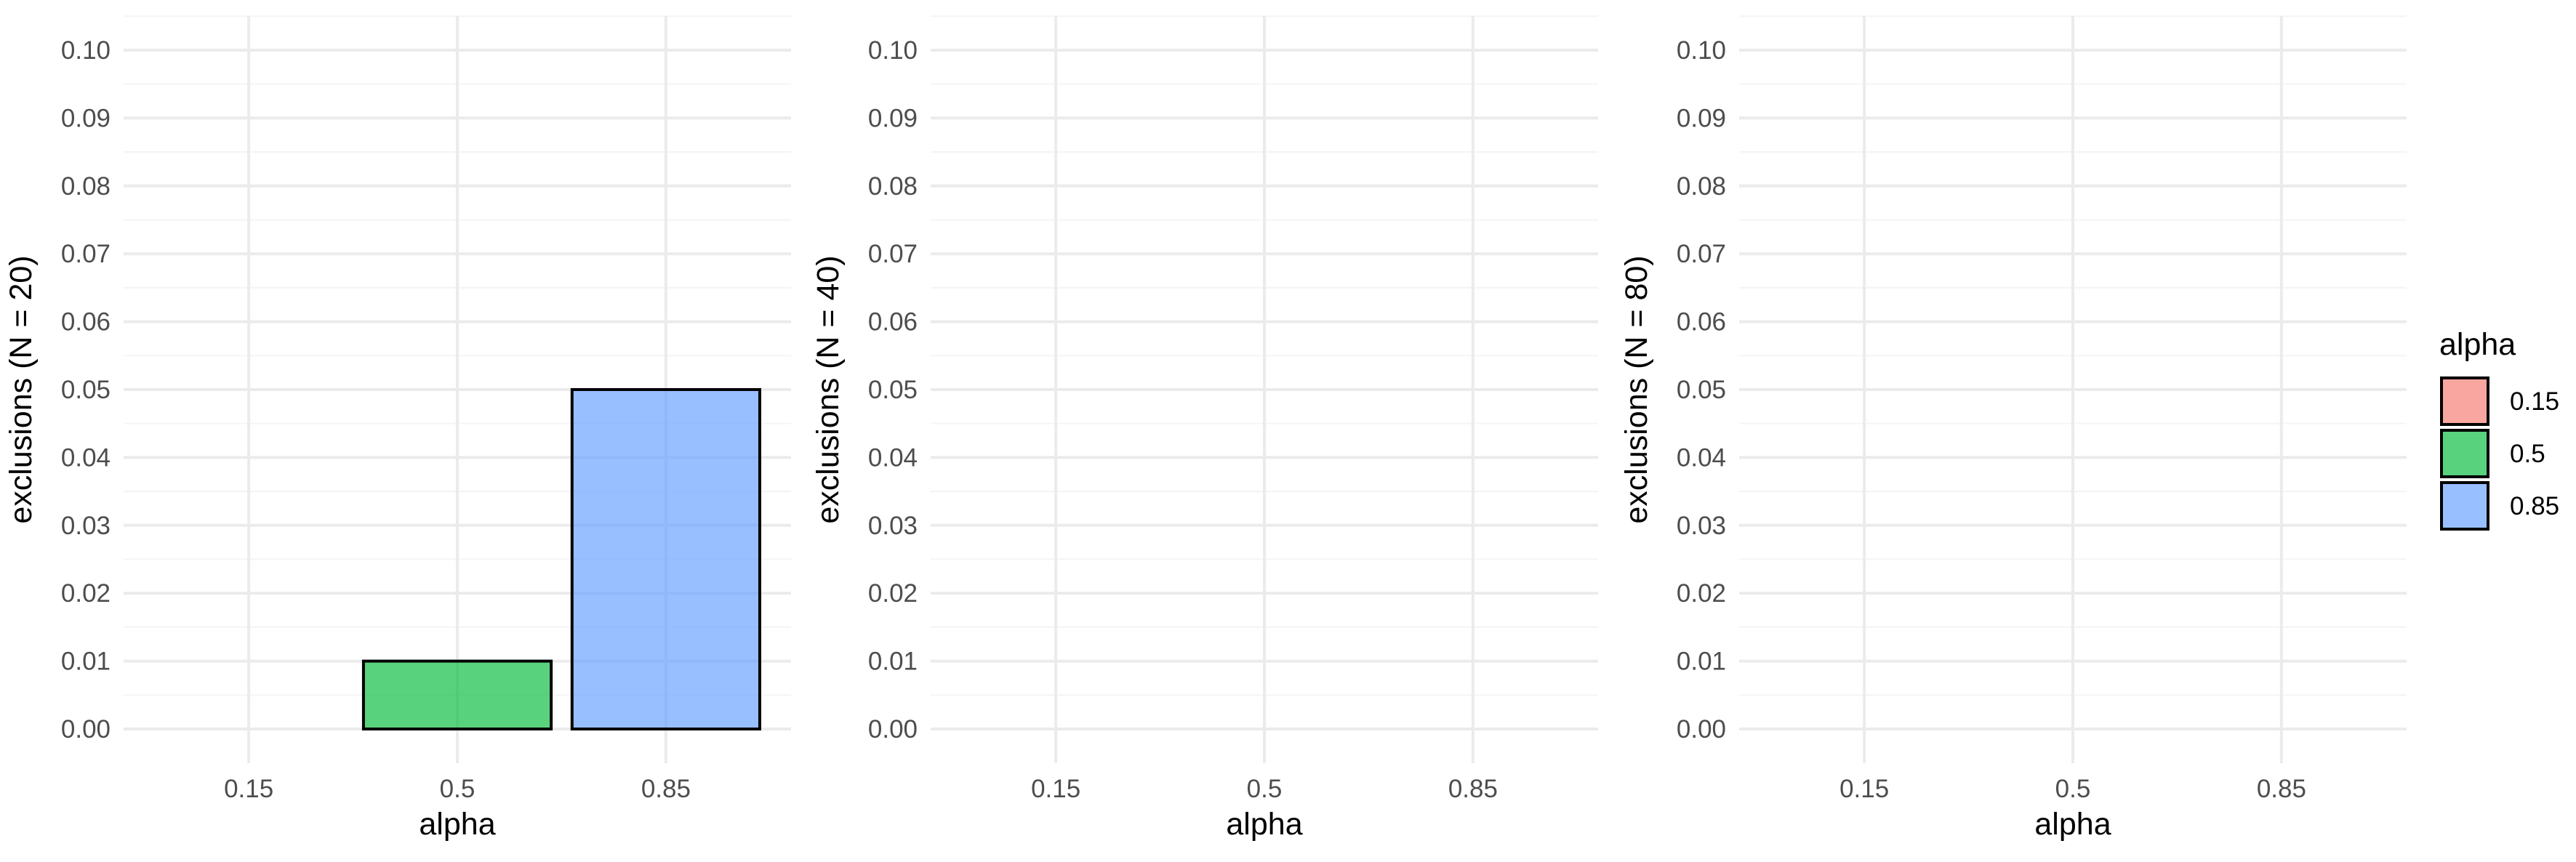 The width and height of the screenshot is (2576, 862). I want to click on y-axis-title: exclusions (N = 80), so click(1636, 389).